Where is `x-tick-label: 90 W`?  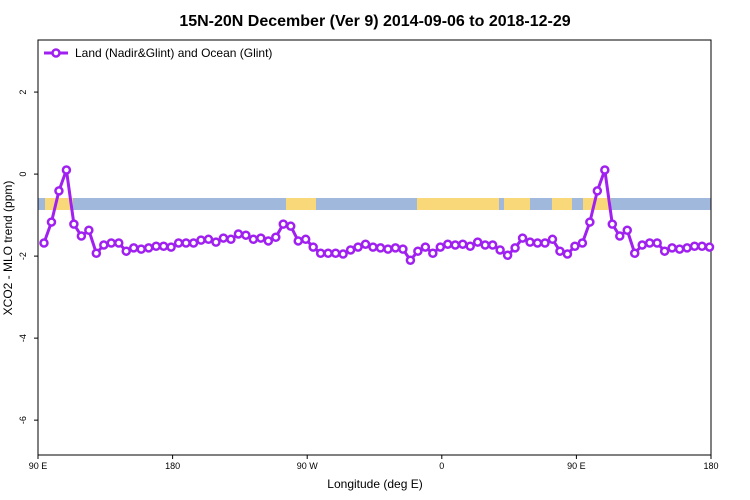
x-tick-label: 90 W is located at coordinates (308, 466).